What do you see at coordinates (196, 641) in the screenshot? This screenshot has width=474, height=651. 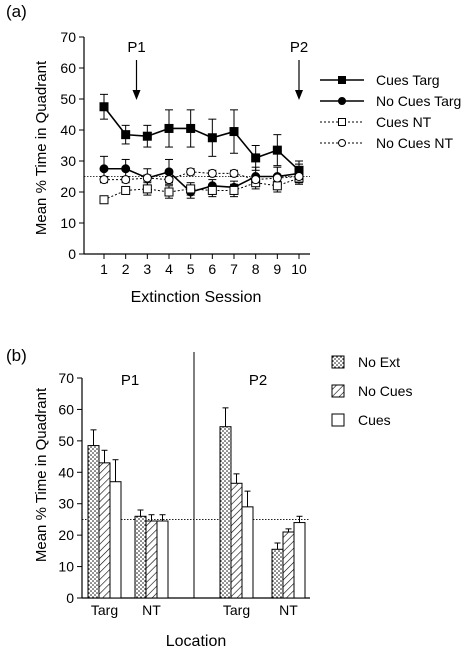 I see `x-axis-title-b: Location` at bounding box center [196, 641].